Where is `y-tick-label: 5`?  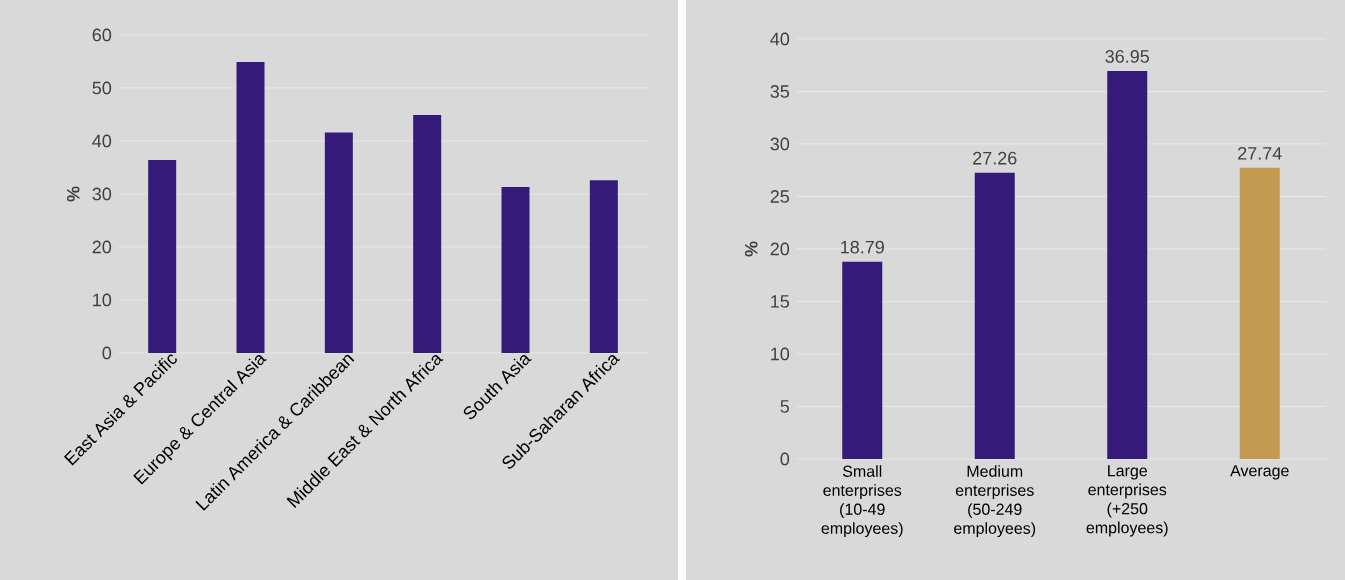 y-tick-label: 5 is located at coordinates (785, 406).